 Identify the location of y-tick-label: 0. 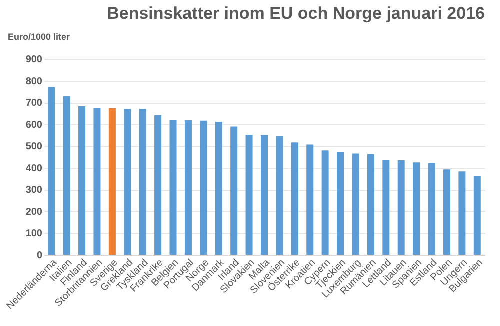
(39, 256).